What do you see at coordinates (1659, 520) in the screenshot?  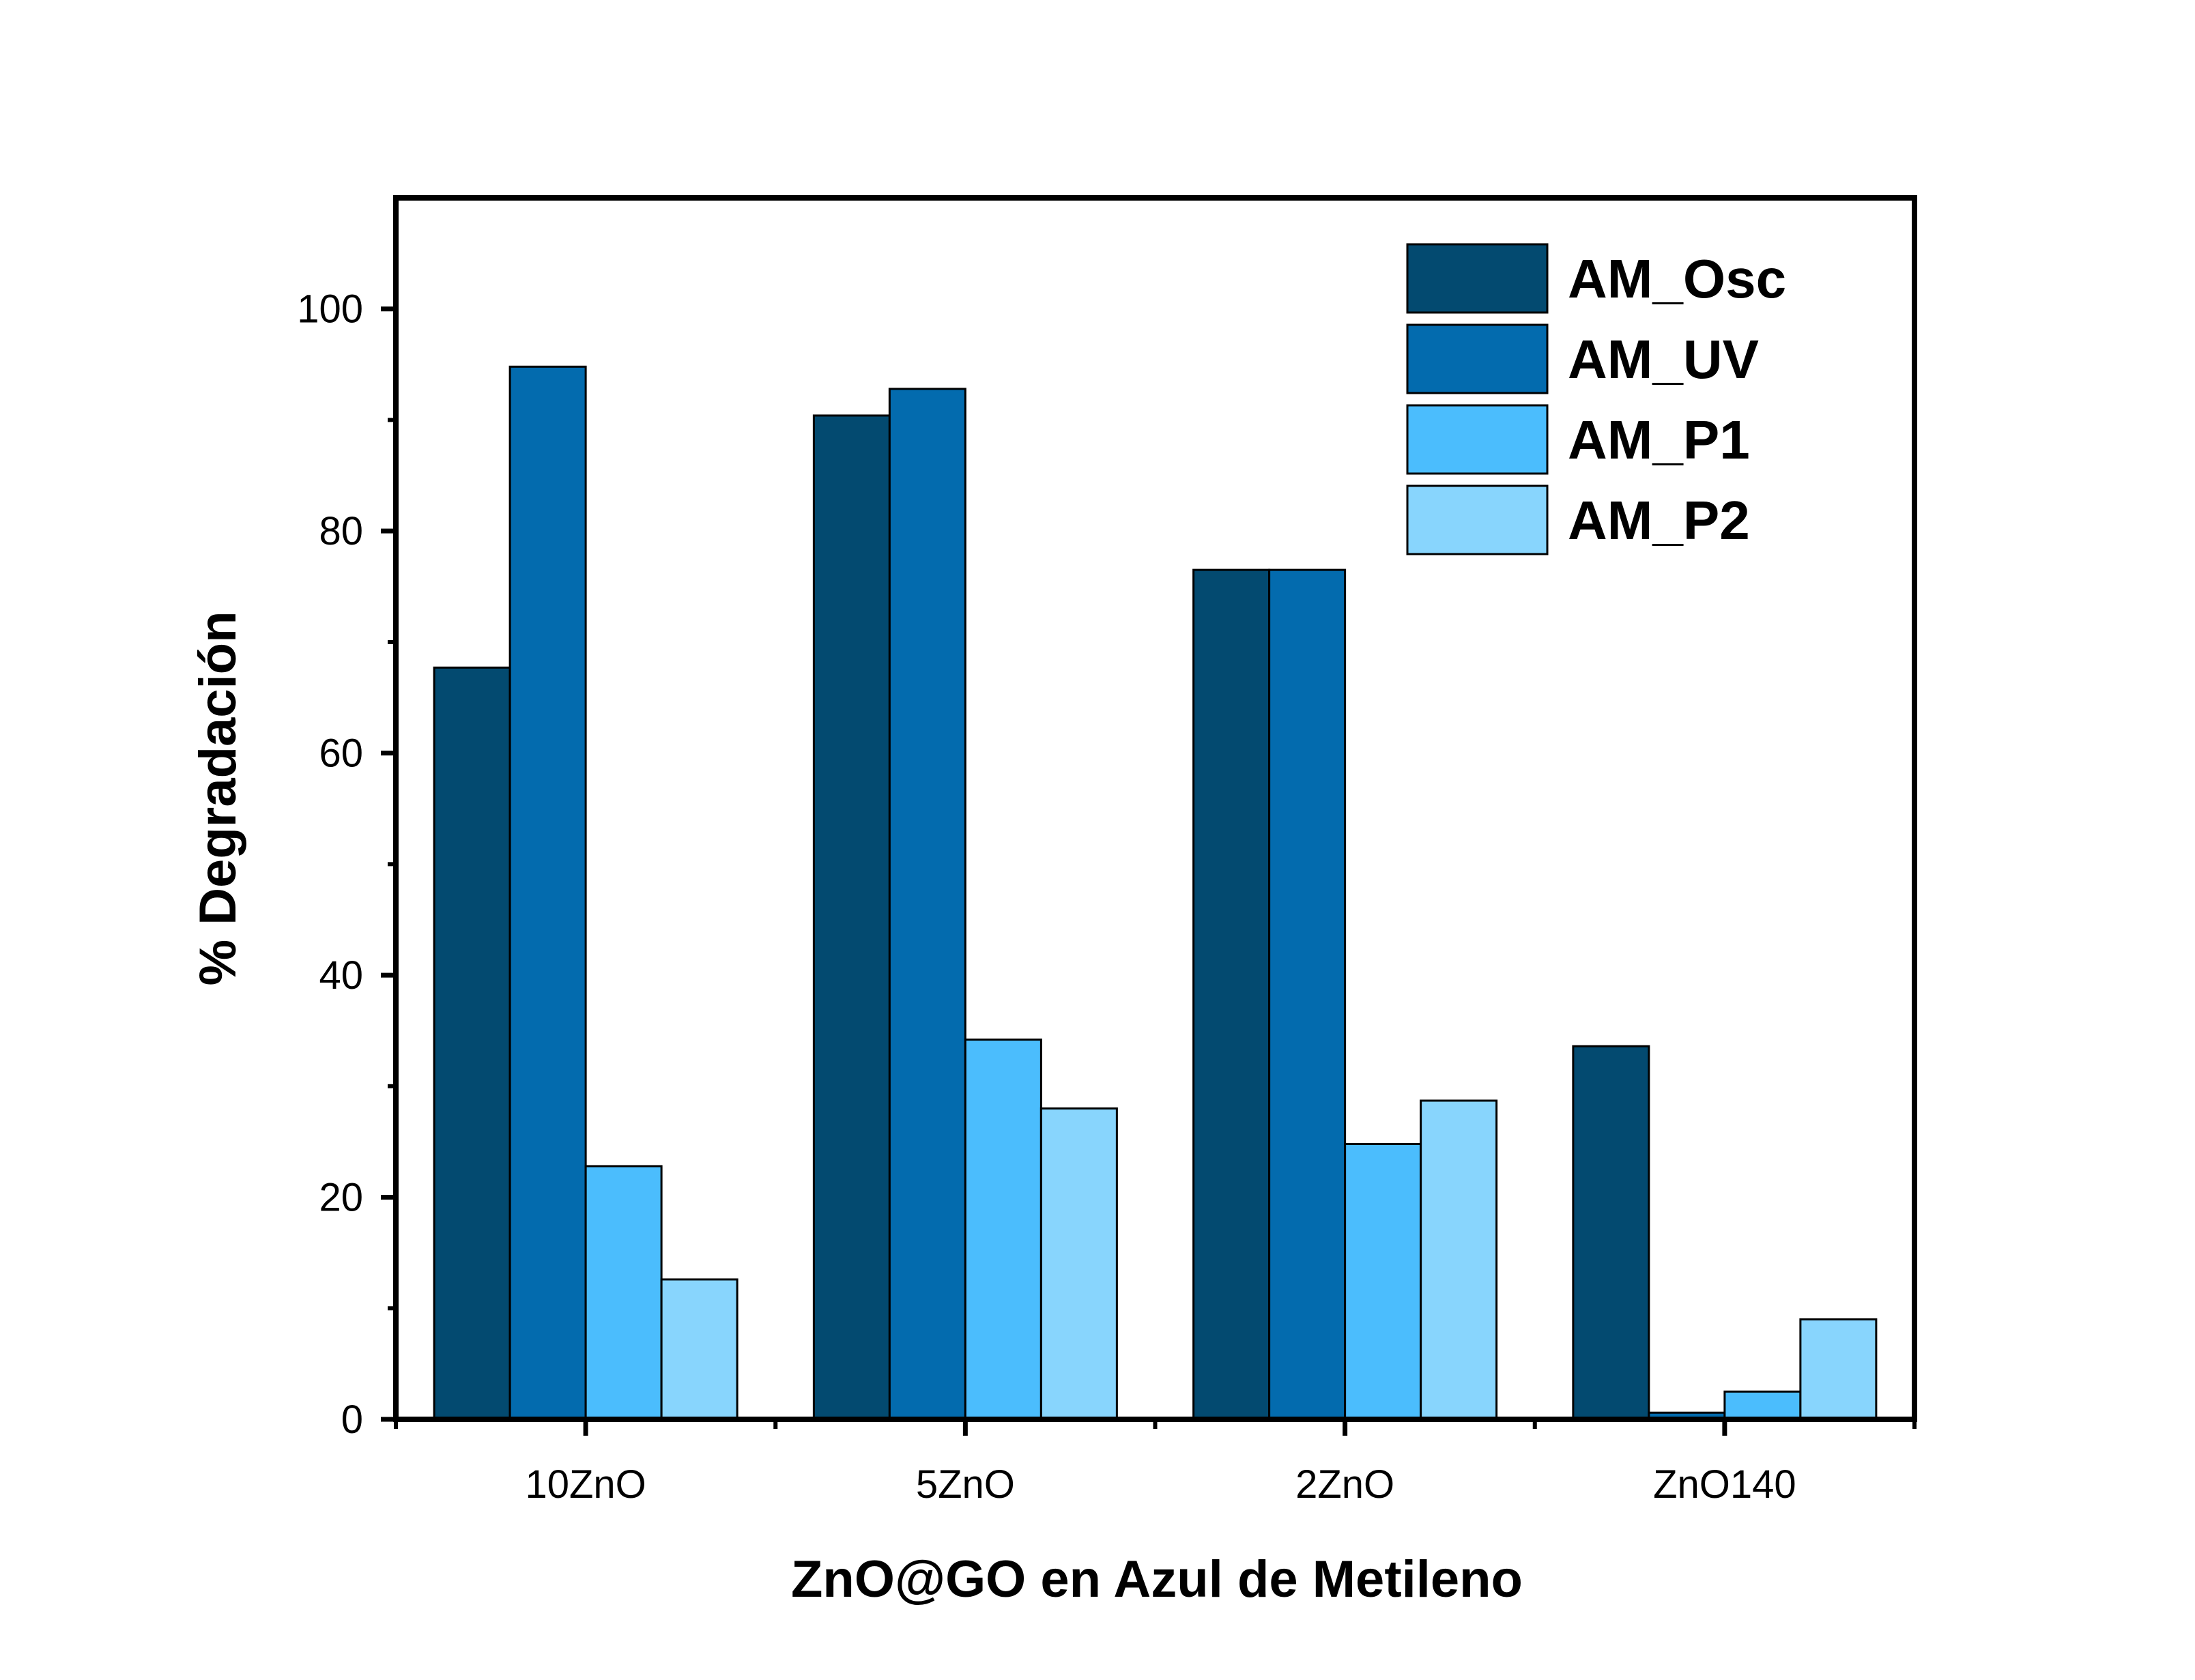 I see `legend-label-AM_P2: AM_P2` at bounding box center [1659, 520].